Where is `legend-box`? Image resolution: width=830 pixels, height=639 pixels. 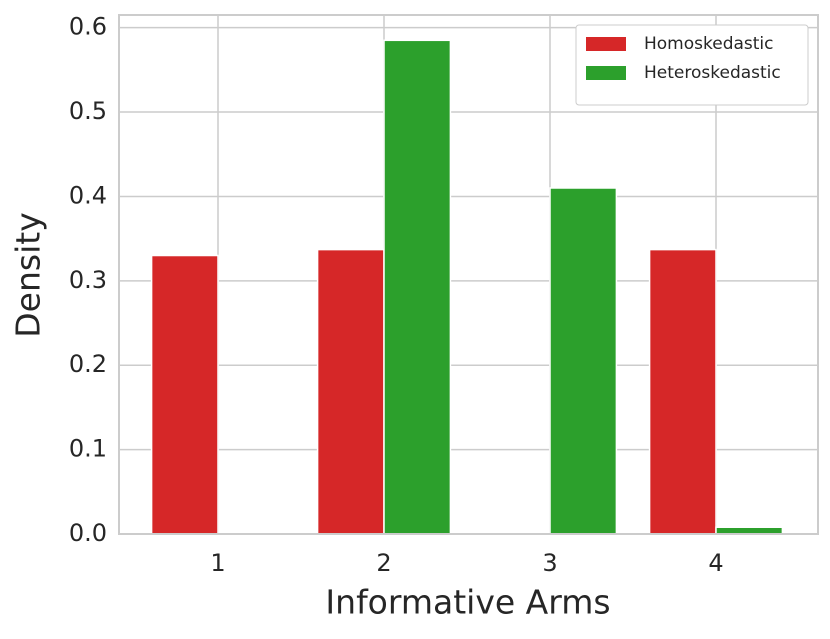 legend-box is located at coordinates (692, 65).